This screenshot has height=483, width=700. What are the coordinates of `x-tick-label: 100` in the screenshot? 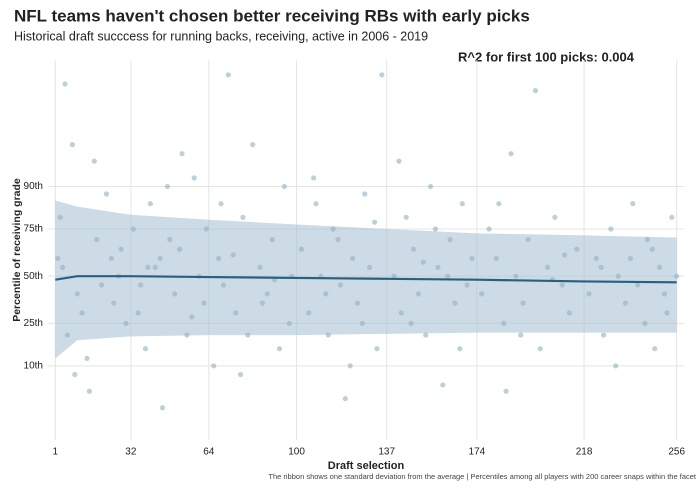 It's located at (296, 452).